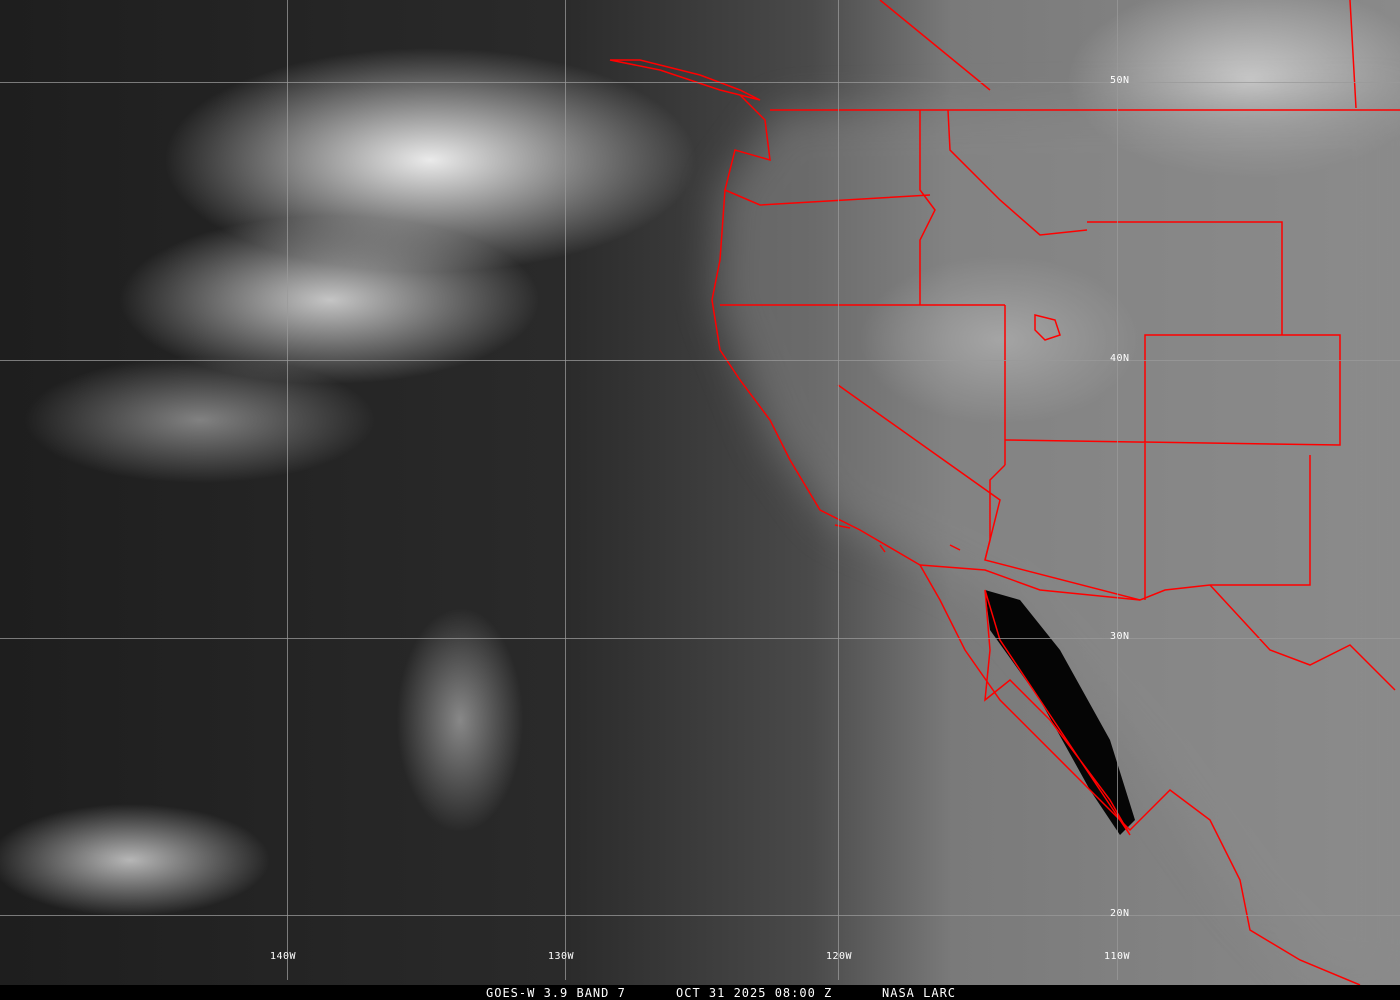  I want to click on latitude-line-30n, so click(700, 638).